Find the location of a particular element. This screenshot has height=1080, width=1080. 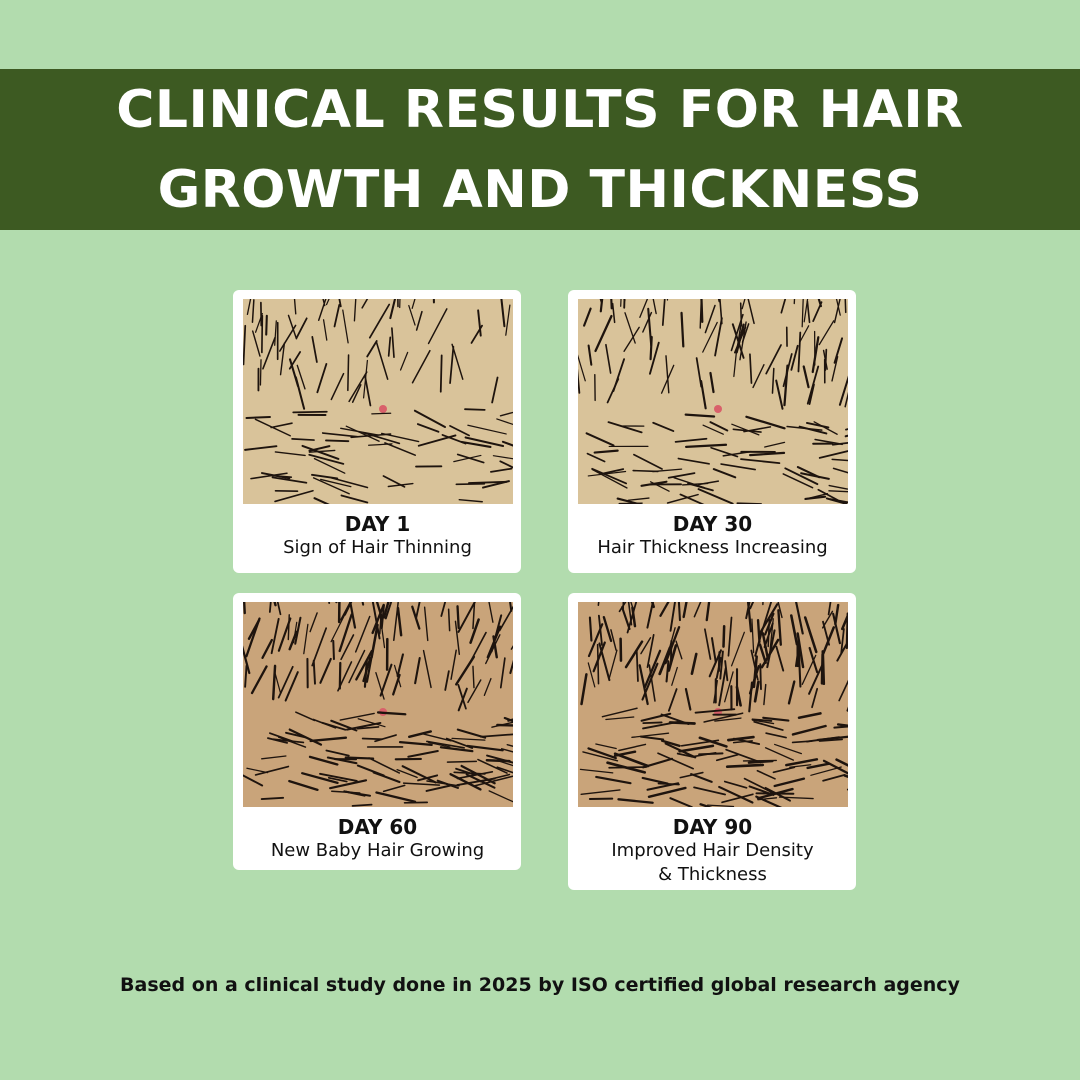

card-description: Hair Thickness Increasing is located at coordinates (712, 547).